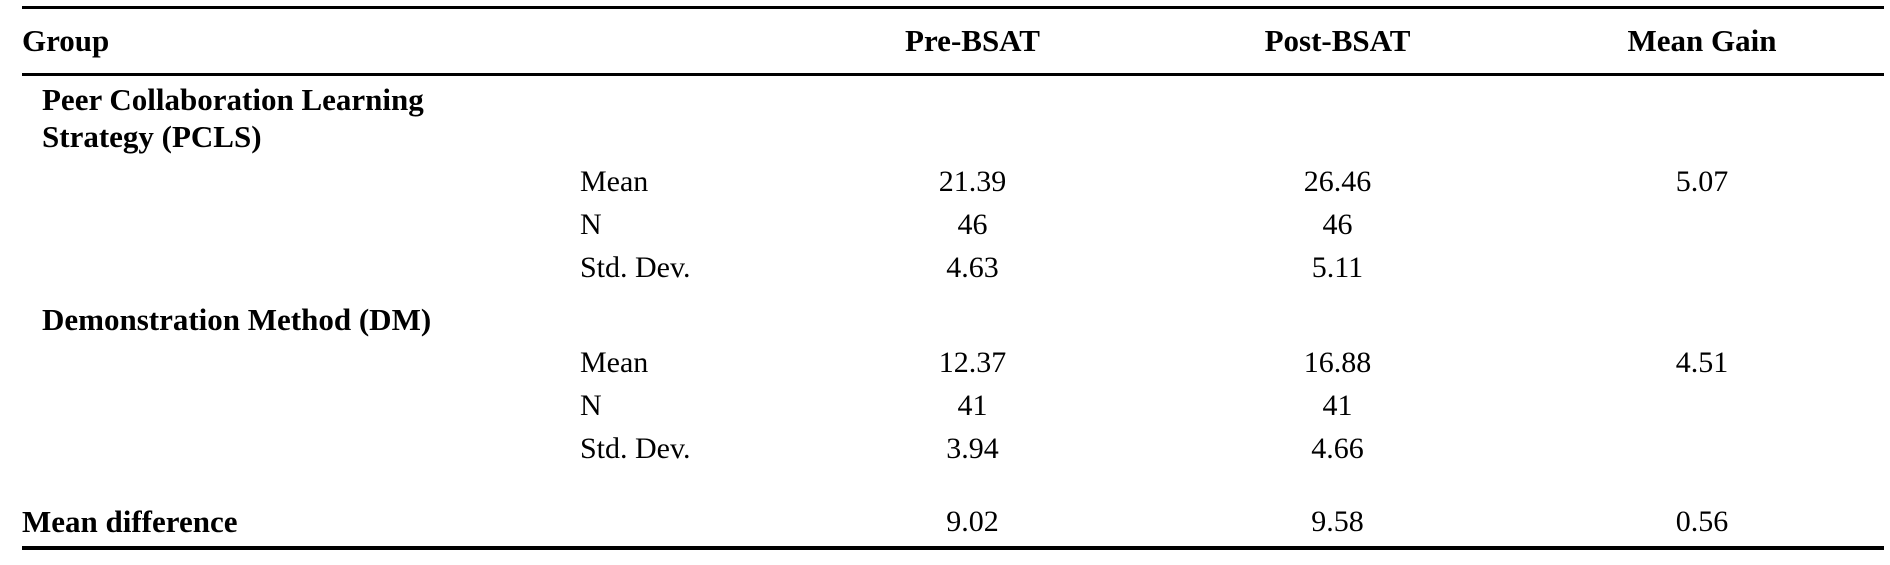 This screenshot has width=1890, height=565. I want to click on summary-label: Mean difference, so click(301, 524).